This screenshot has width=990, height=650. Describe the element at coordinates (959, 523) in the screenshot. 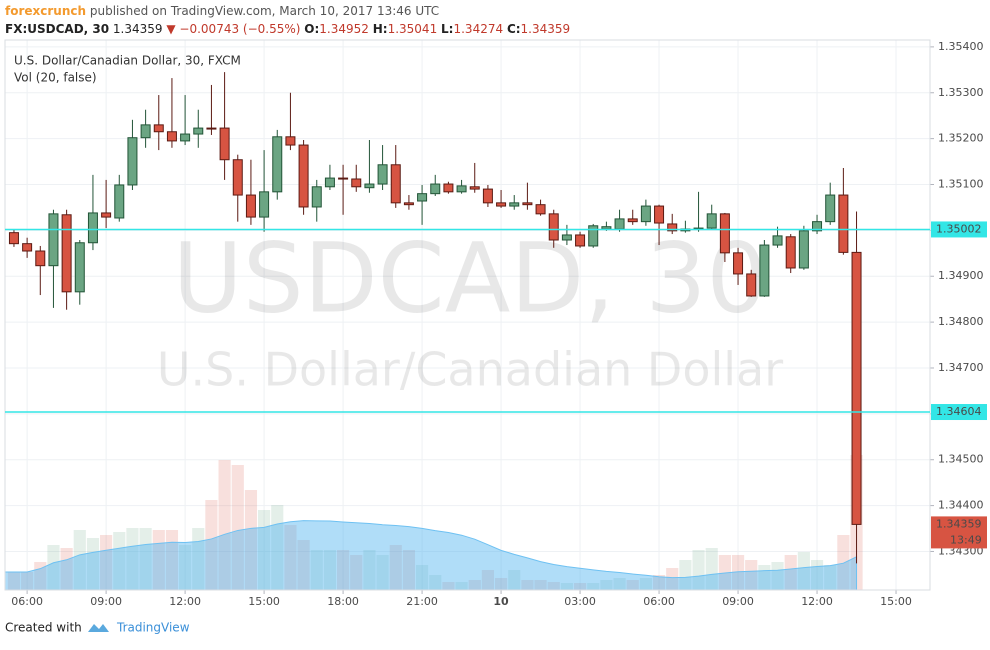

I see `last-price-label: 1.34359` at that location.